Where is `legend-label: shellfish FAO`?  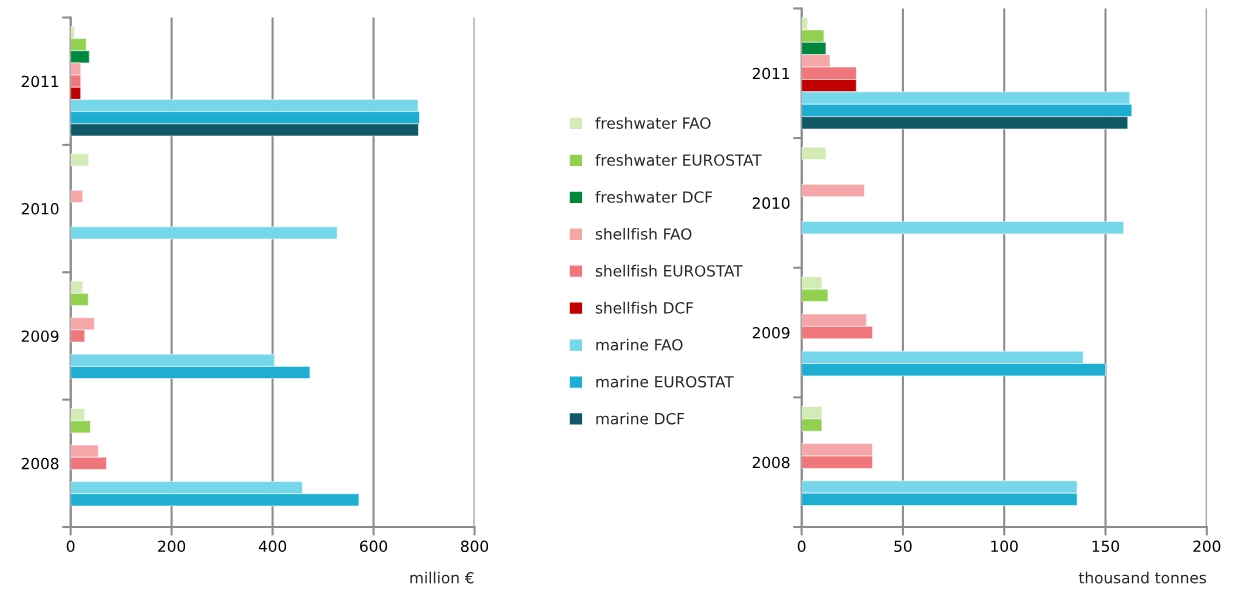
legend-label: shellfish FAO is located at coordinates (643, 233).